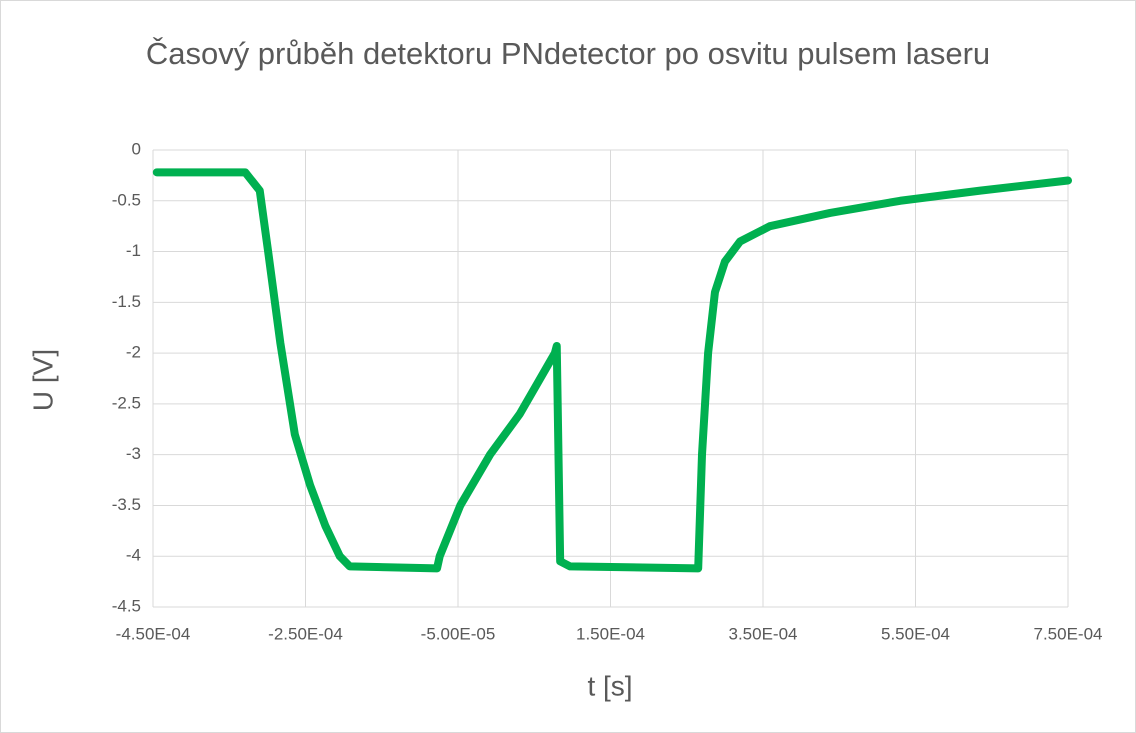 This screenshot has width=1136, height=733. What do you see at coordinates (610, 633) in the screenshot?
I see `x-tick-label: 1.50E-04` at bounding box center [610, 633].